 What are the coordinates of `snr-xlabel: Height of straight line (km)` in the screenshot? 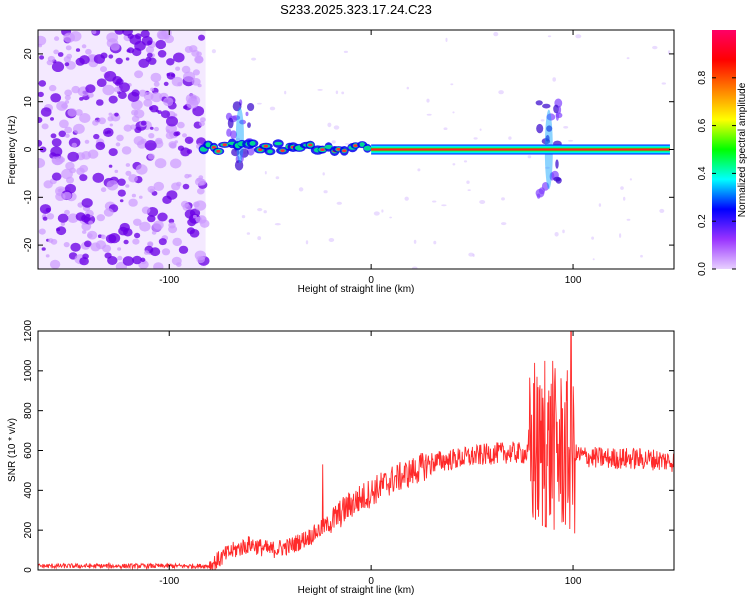 It's located at (356, 590).